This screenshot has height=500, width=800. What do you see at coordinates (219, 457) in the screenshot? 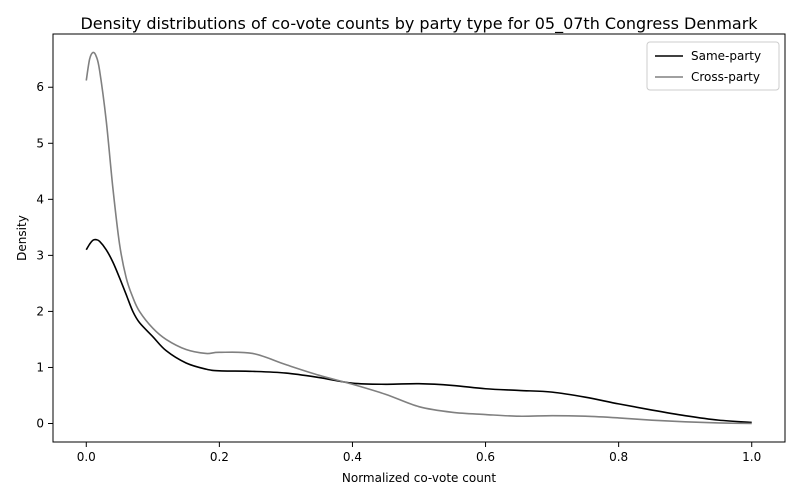
I see `x-tick-label: 0.2` at bounding box center [219, 457].